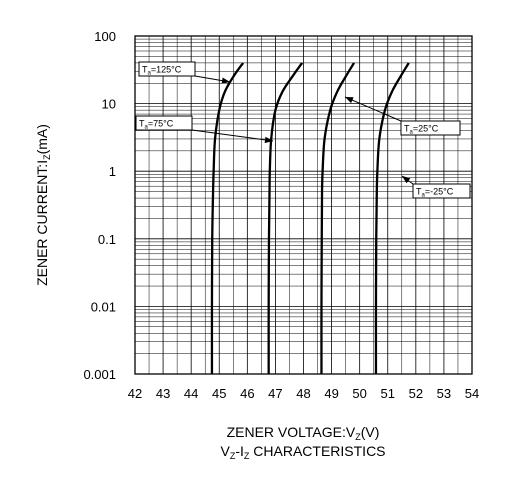 The width and height of the screenshot is (527, 498). Describe the element at coordinates (191, 393) in the screenshot. I see `x-tick-label: 44` at that location.